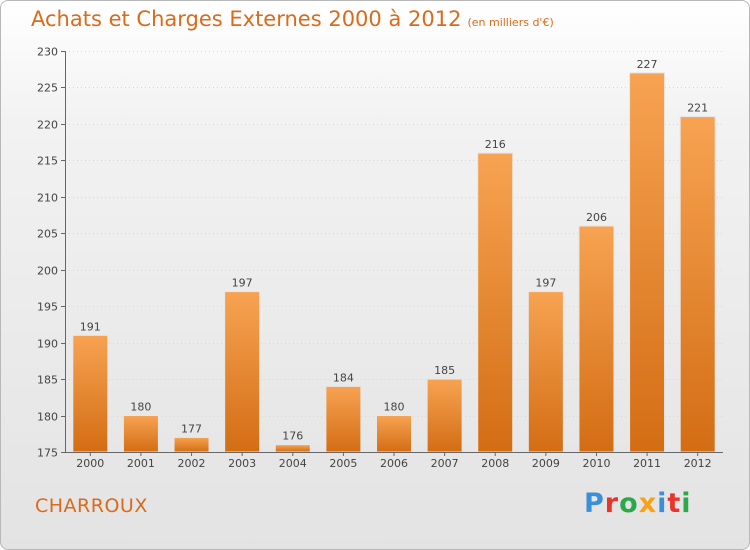 The image size is (750, 550). What do you see at coordinates (192, 463) in the screenshot?
I see `x-tick-label: 2002` at bounding box center [192, 463].